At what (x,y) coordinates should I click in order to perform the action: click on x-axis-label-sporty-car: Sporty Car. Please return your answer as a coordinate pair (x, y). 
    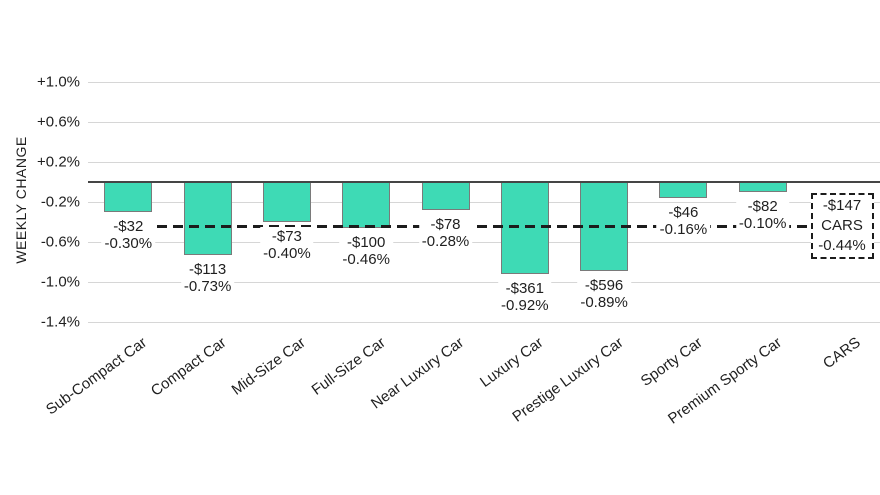
    Looking at the image, I should click on (671, 362).